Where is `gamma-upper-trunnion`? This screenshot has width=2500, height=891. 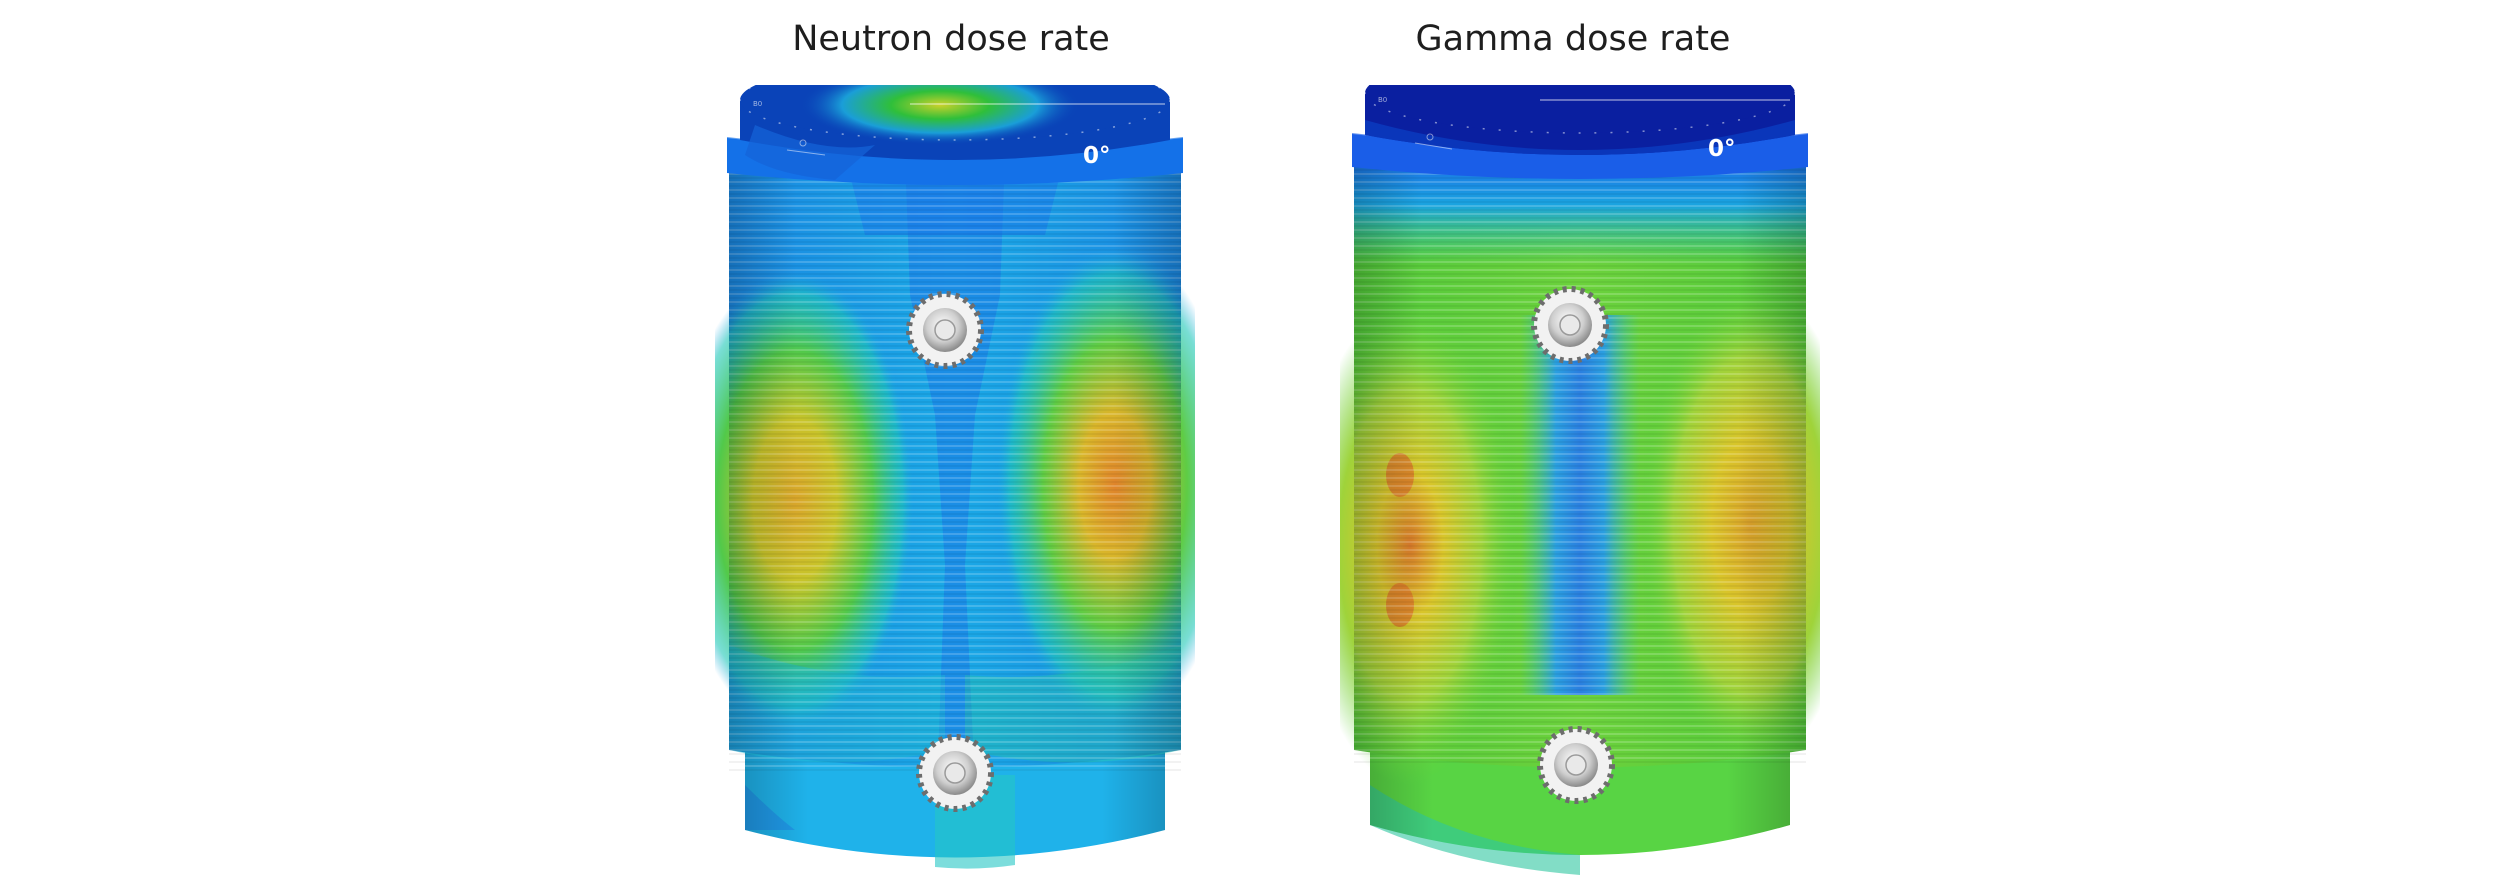
gamma-upper-trunnion is located at coordinates (1570, 325).